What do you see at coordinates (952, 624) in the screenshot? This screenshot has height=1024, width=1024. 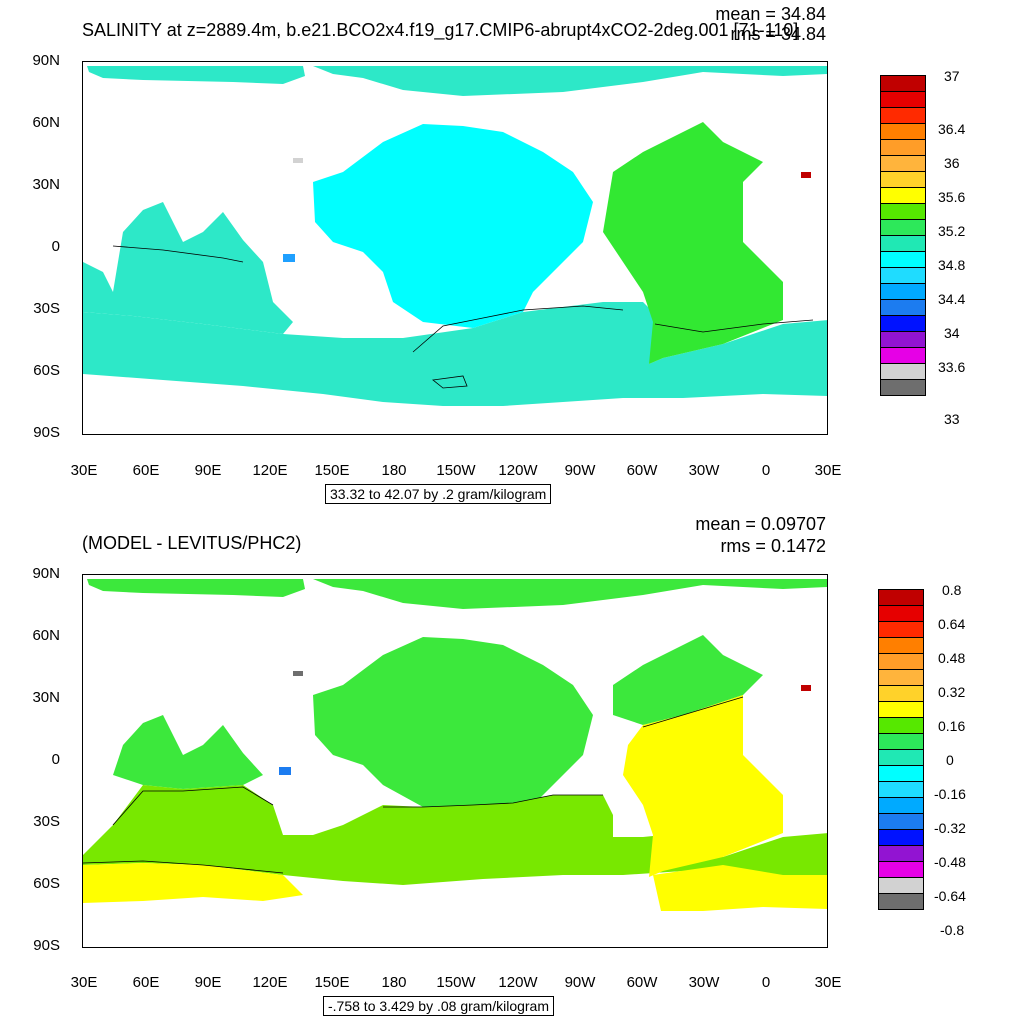 I see `colorbar-label: 0.64` at bounding box center [952, 624].